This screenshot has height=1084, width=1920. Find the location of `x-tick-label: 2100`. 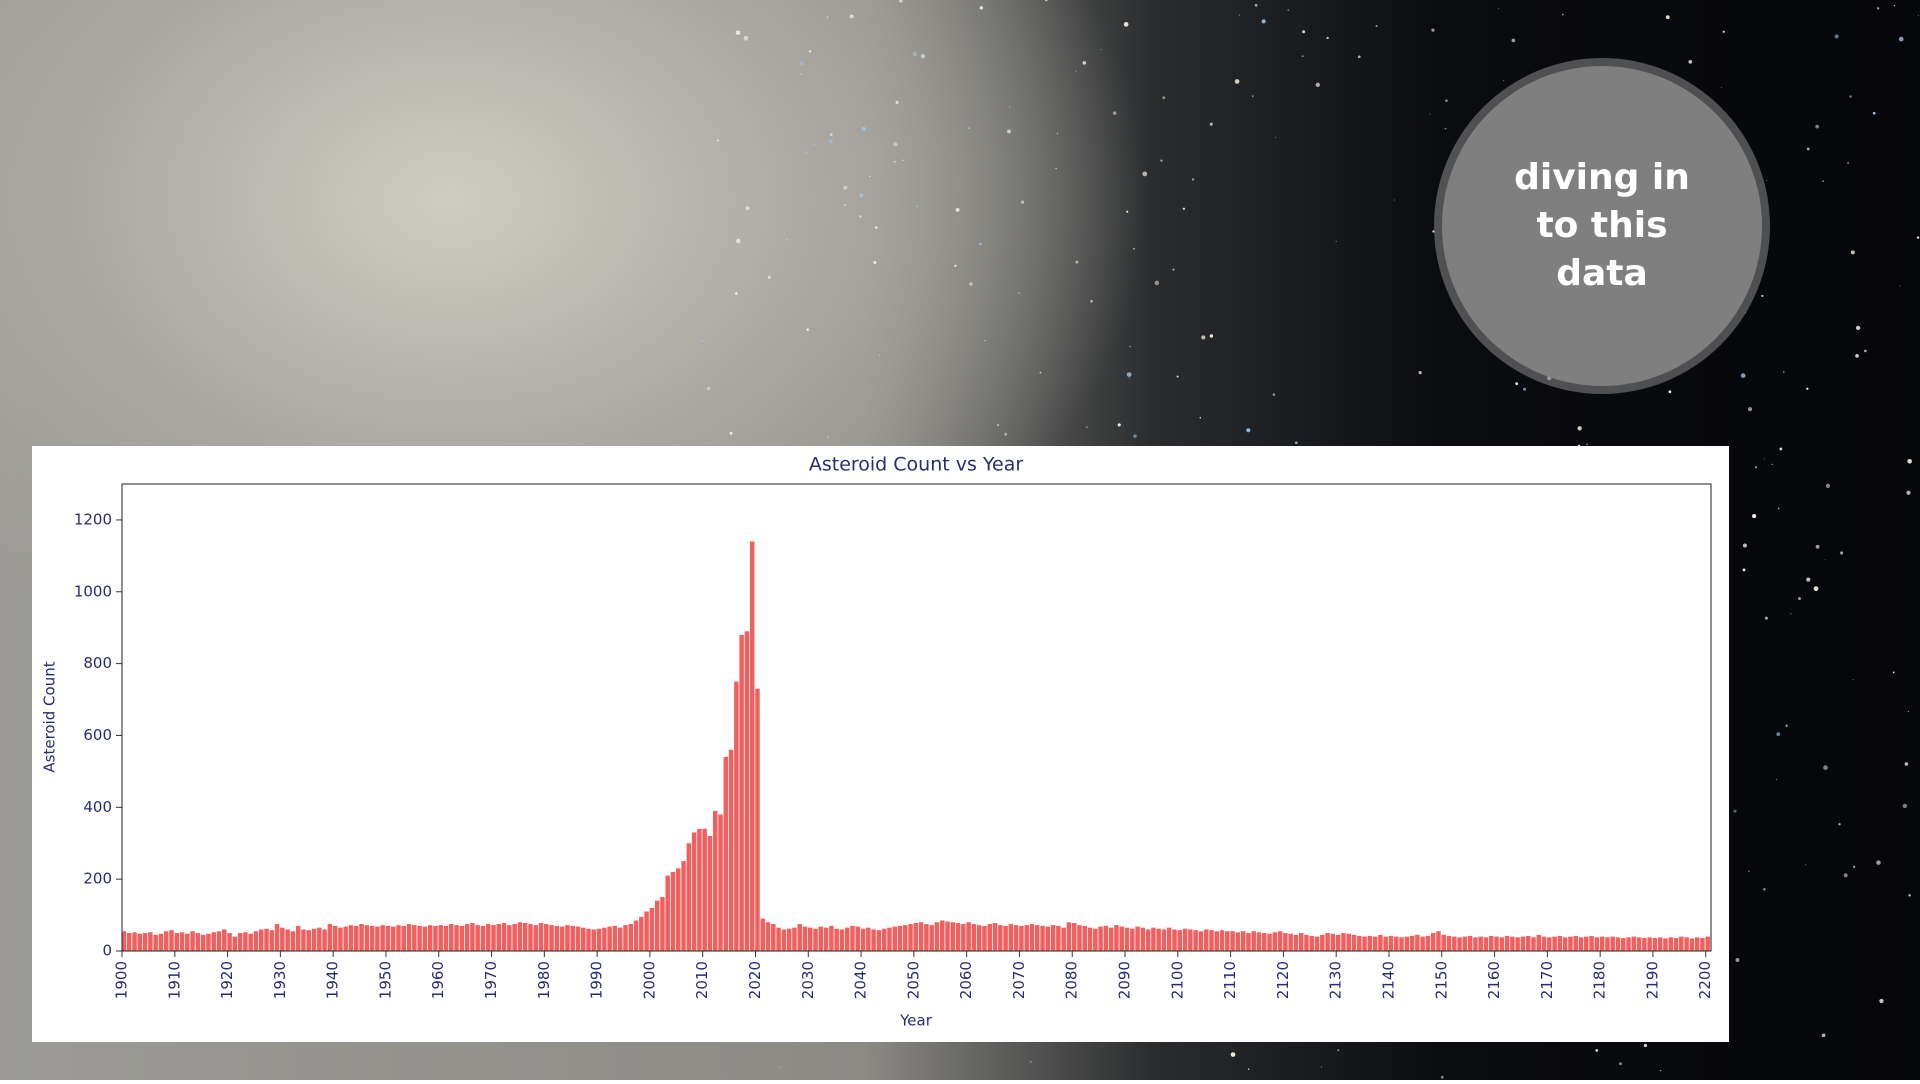

x-tick-label: 2100 is located at coordinates (1177, 980).